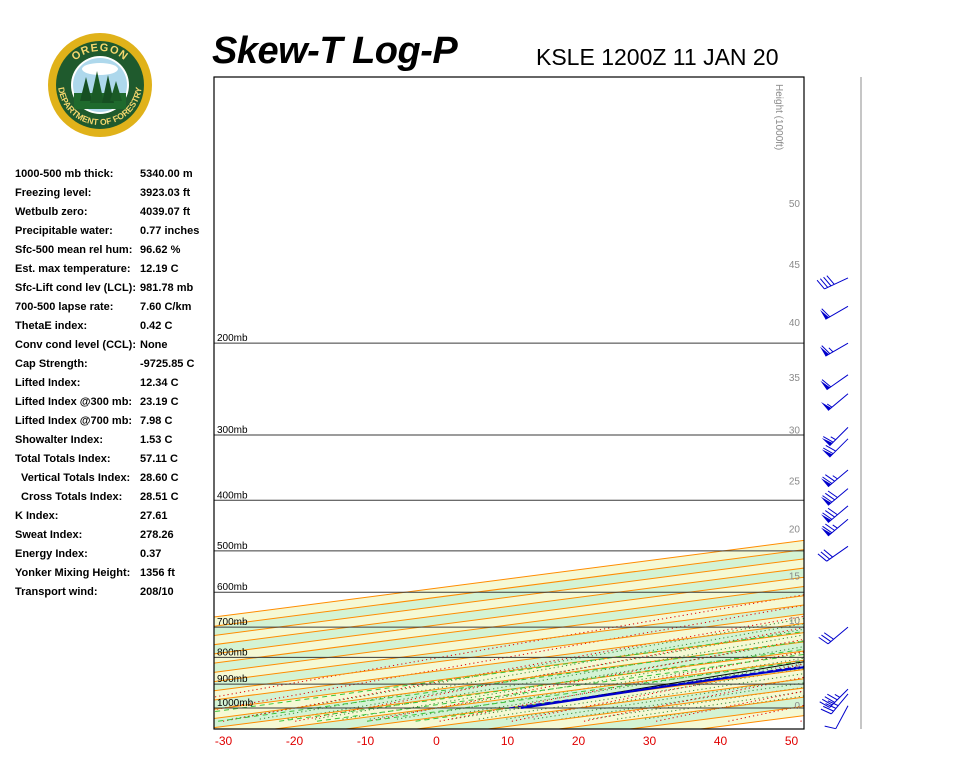 Image resolution: width=960 pixels, height=768 pixels. What do you see at coordinates (73, 573) in the screenshot?
I see `stat-label: Yonker Mixing Height:` at bounding box center [73, 573].